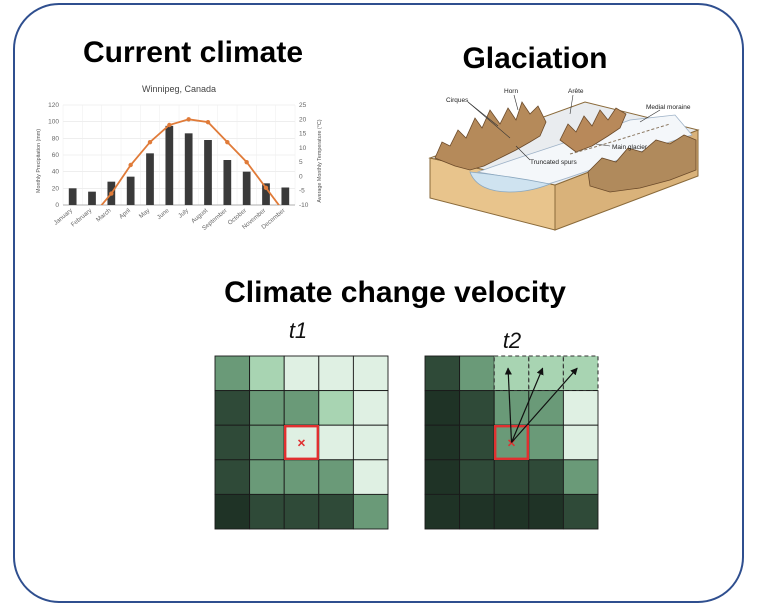  What do you see at coordinates (188, 119) in the screenshot?
I see `temperature-point-july` at bounding box center [188, 119].